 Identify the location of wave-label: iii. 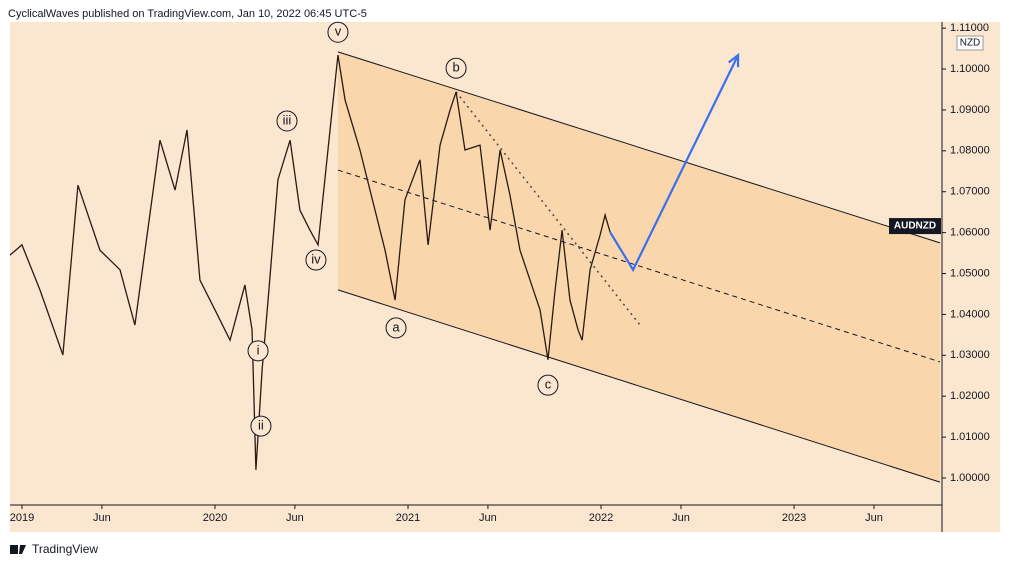
(287, 119).